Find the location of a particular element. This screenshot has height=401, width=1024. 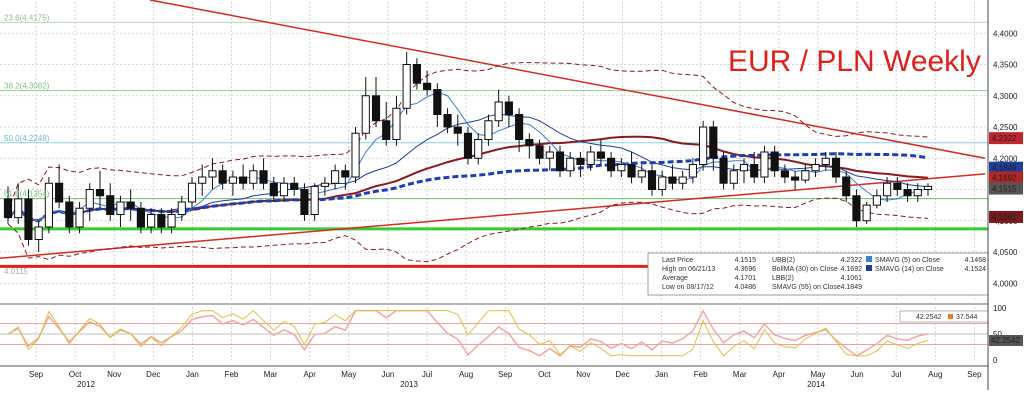

osc-legend-value: 37.544 is located at coordinates (967, 317).